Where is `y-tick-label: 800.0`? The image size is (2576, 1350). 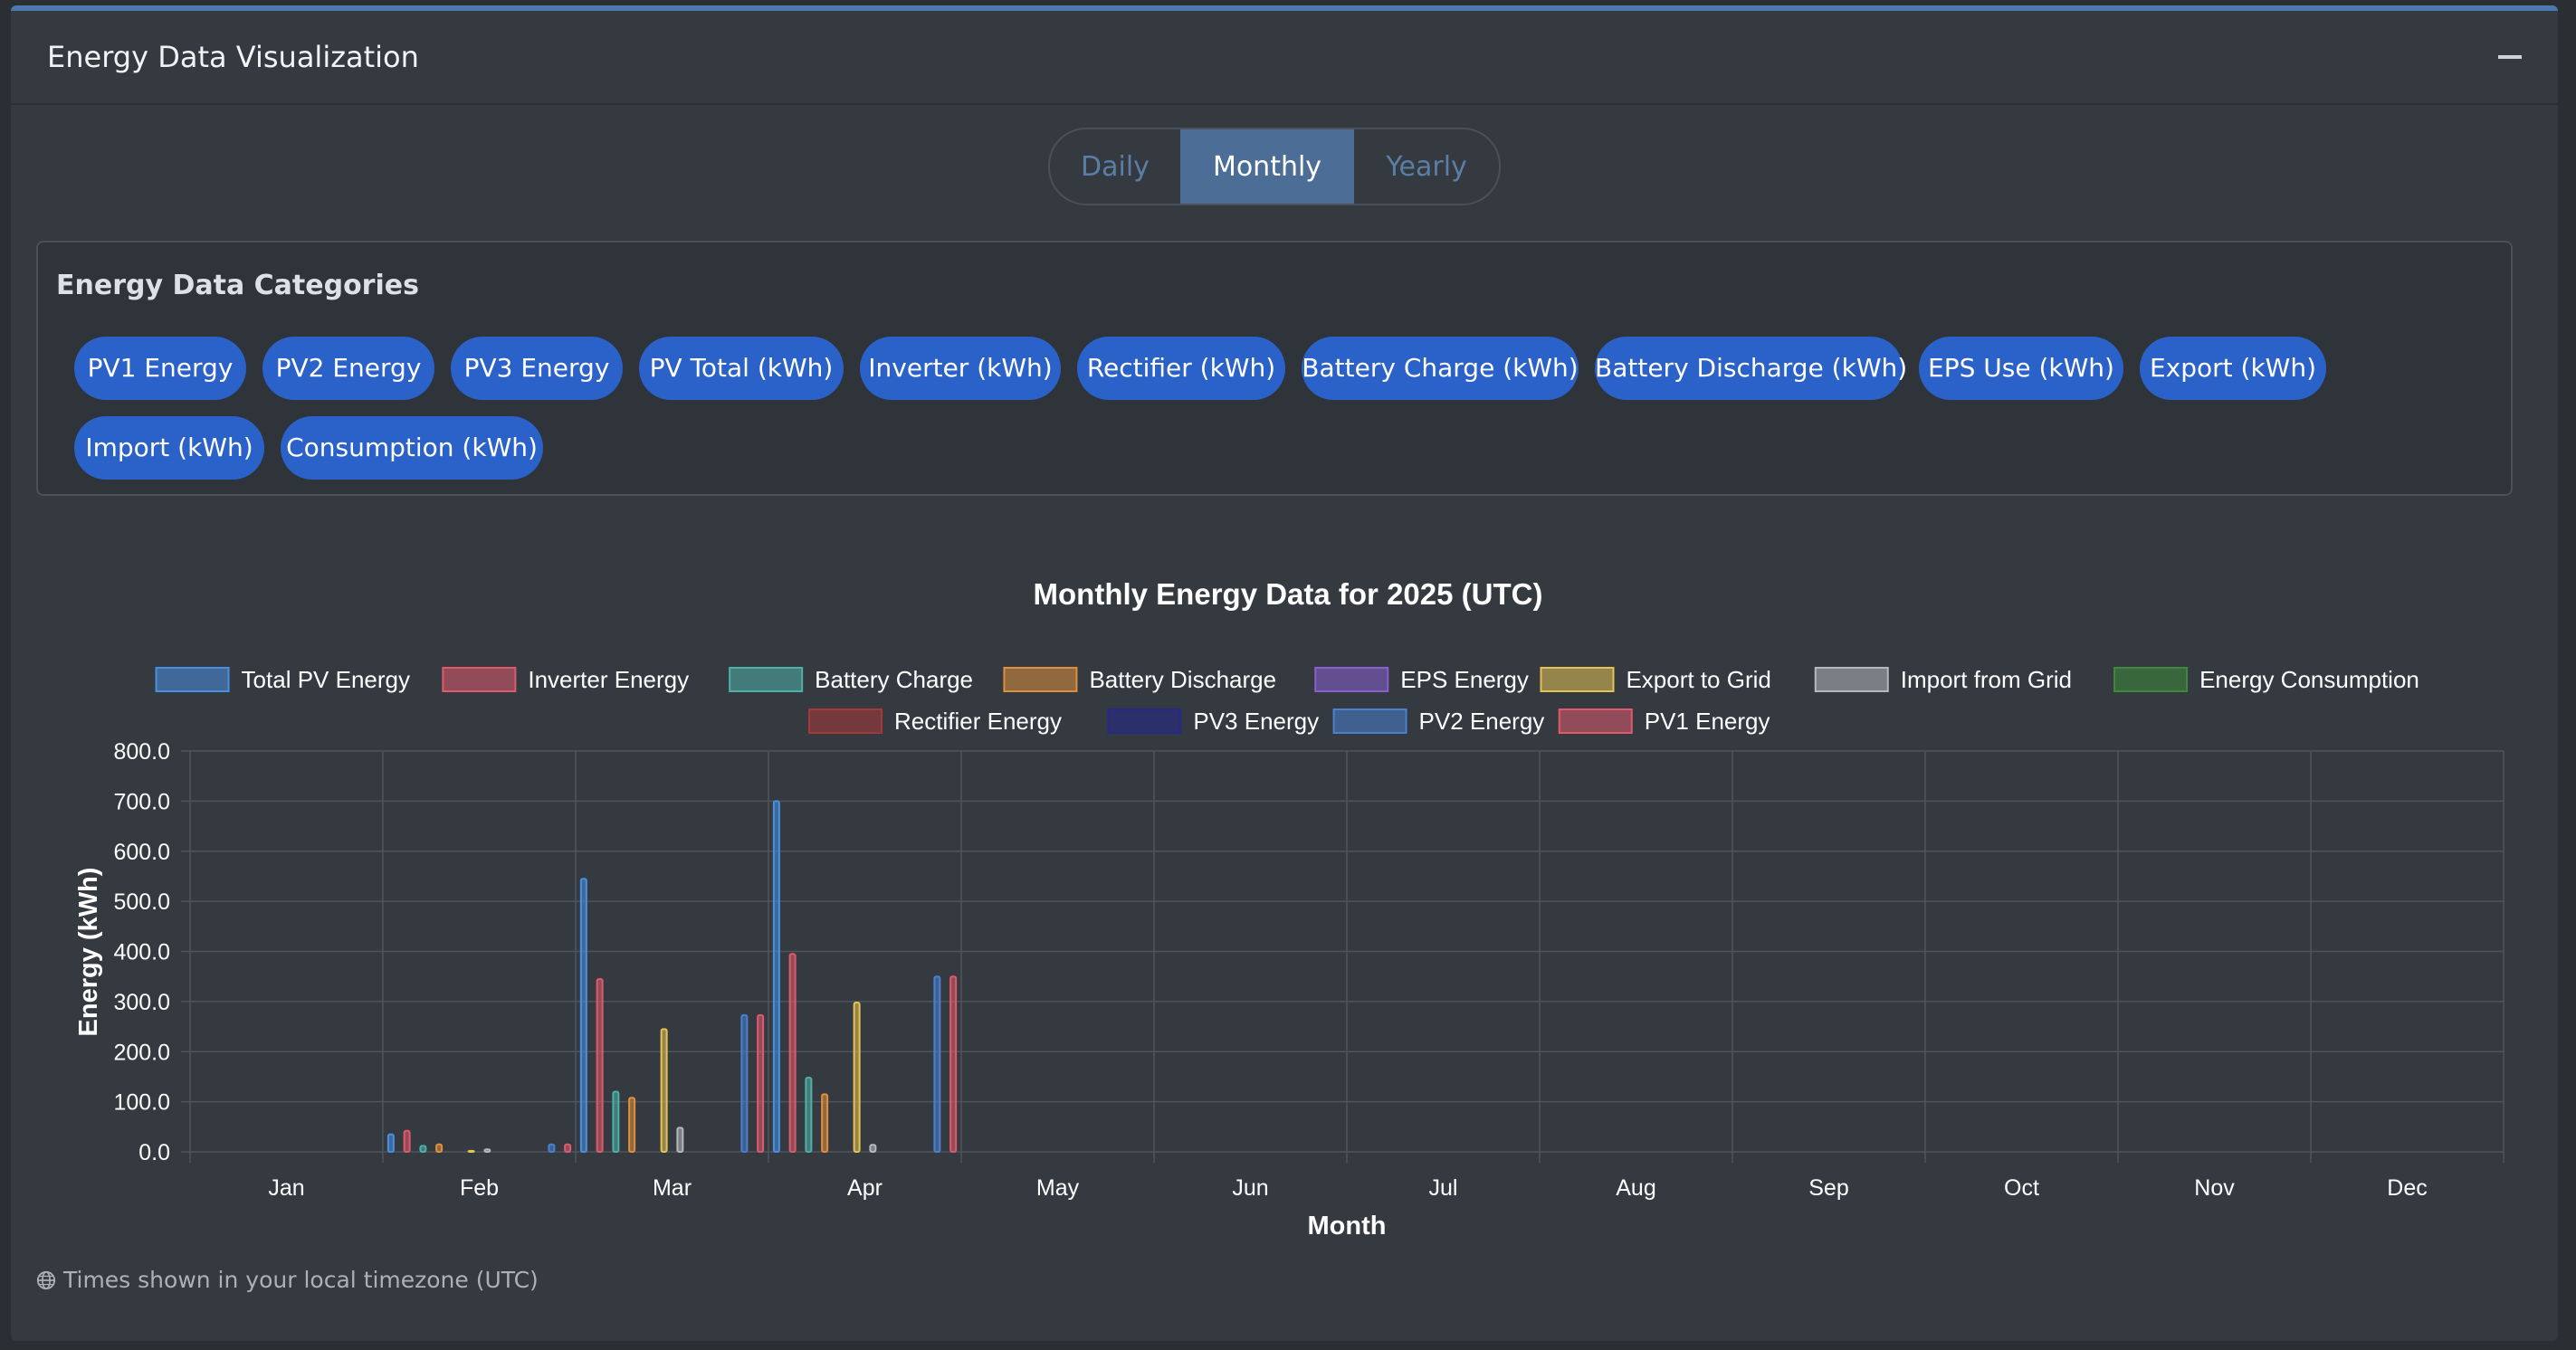
y-tick-label: 800.0 is located at coordinates (142, 752).